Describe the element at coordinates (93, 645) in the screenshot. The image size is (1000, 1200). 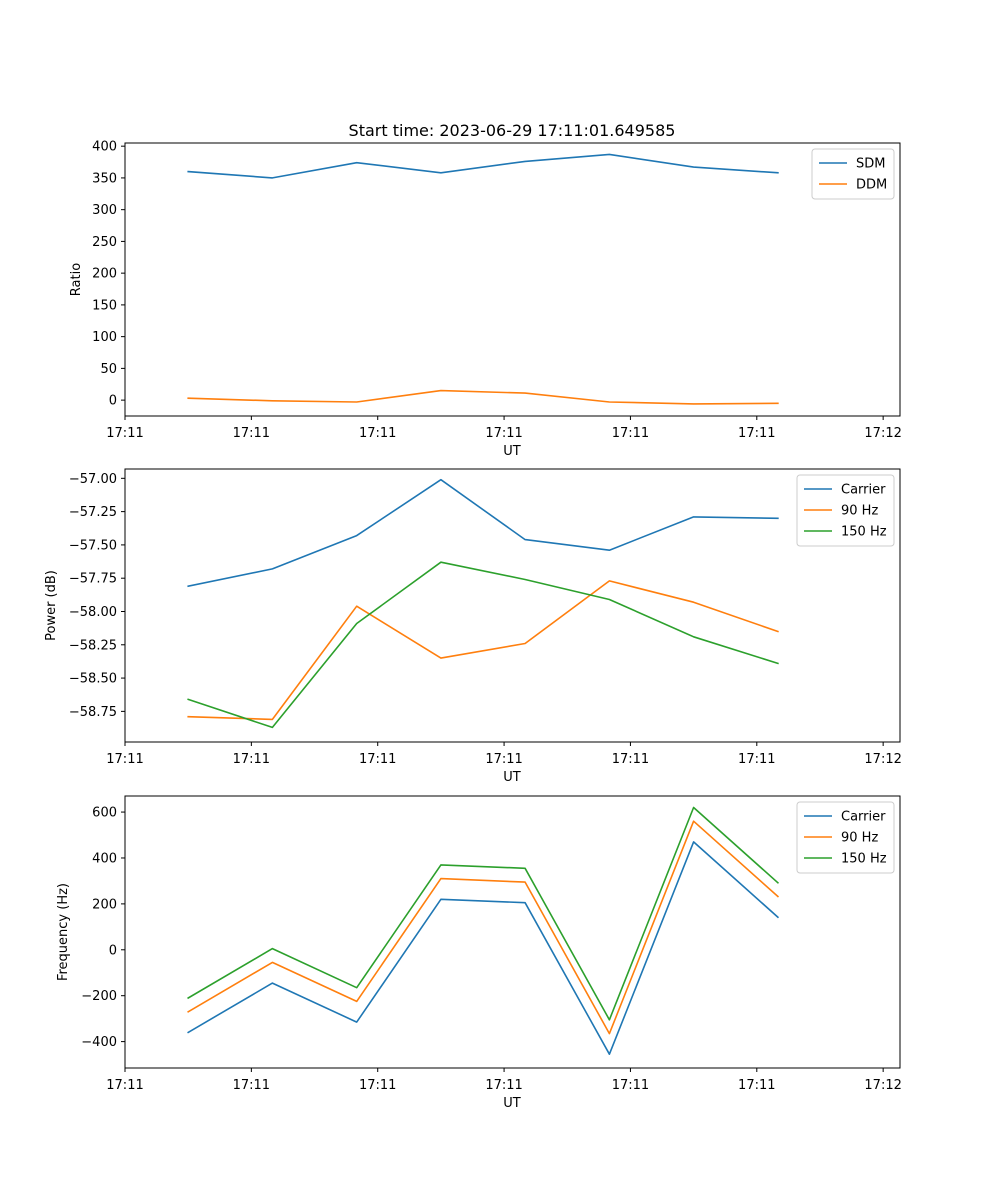
I see `y-tick-label: −58.25` at that location.